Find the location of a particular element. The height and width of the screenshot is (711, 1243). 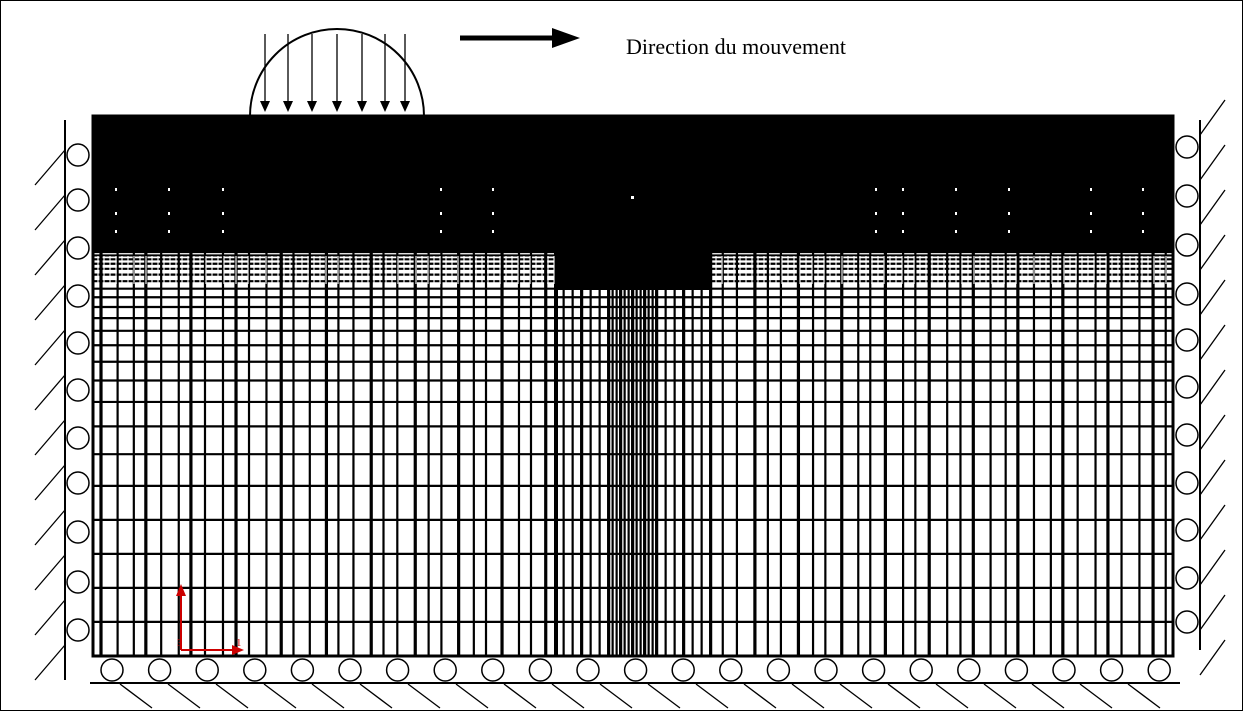

load-arrow-head is located at coordinates (405, 106).